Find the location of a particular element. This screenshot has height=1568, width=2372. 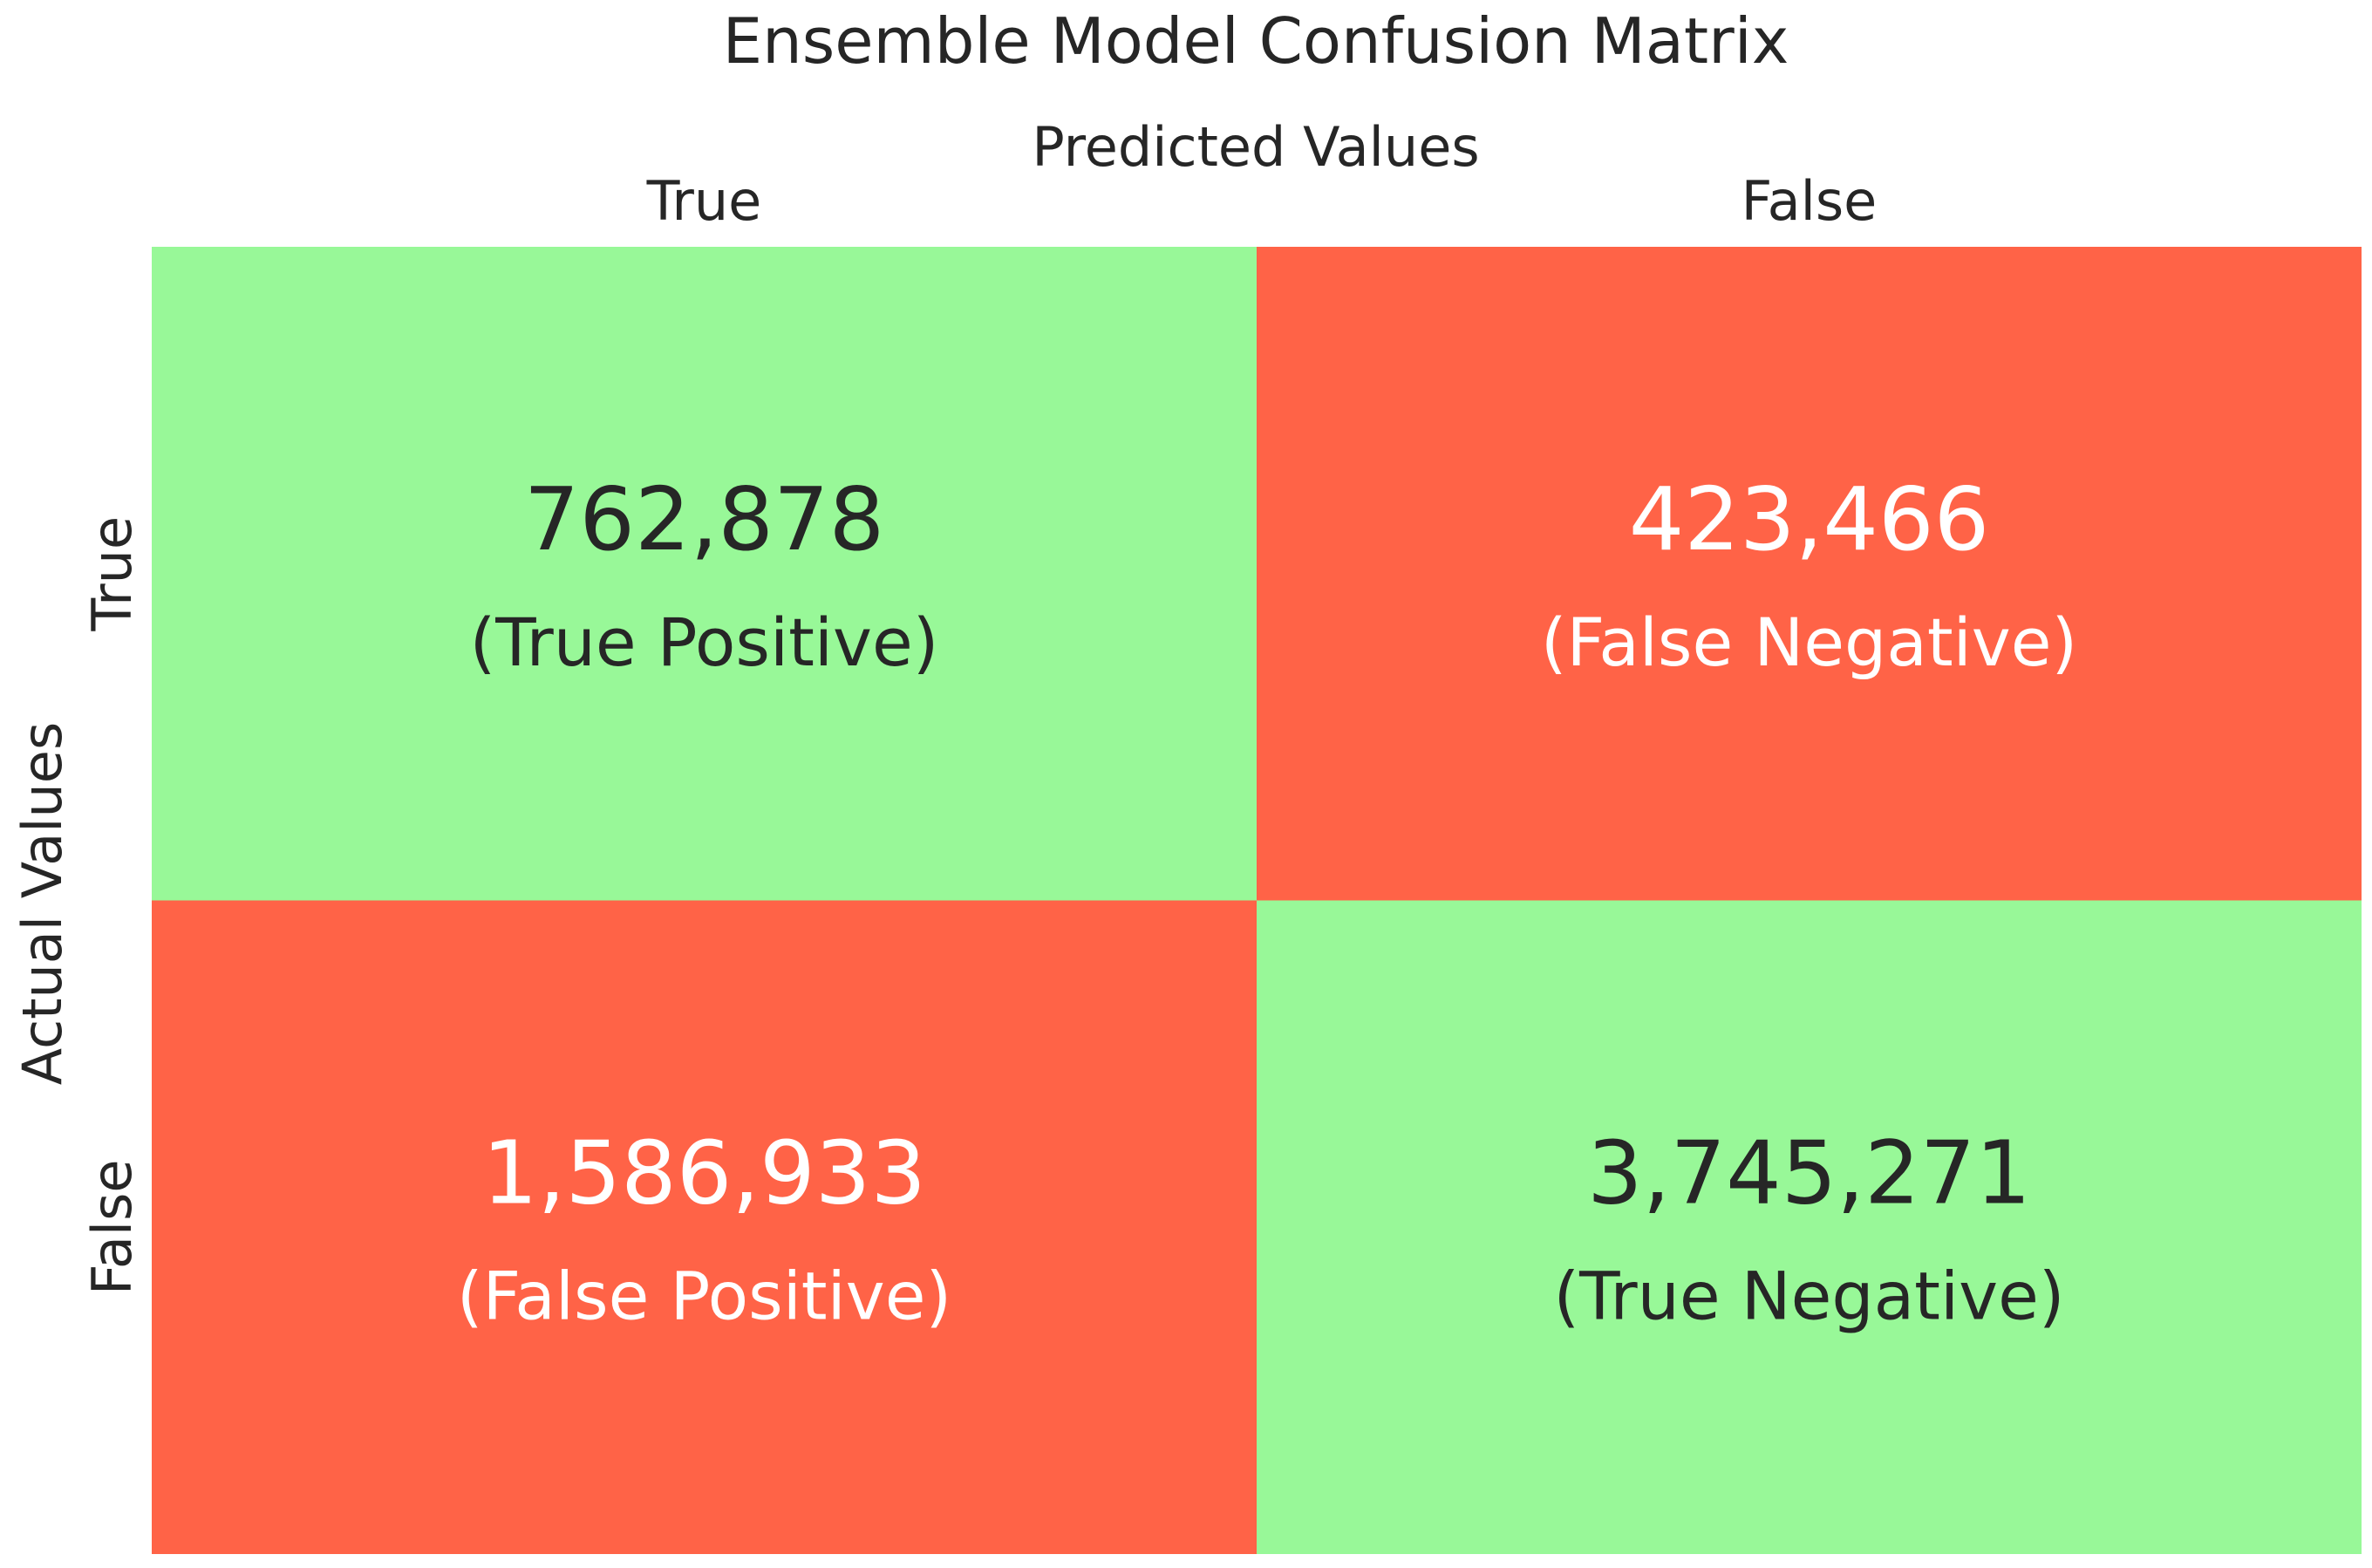

x-tick-label: True is located at coordinates (704, 201).